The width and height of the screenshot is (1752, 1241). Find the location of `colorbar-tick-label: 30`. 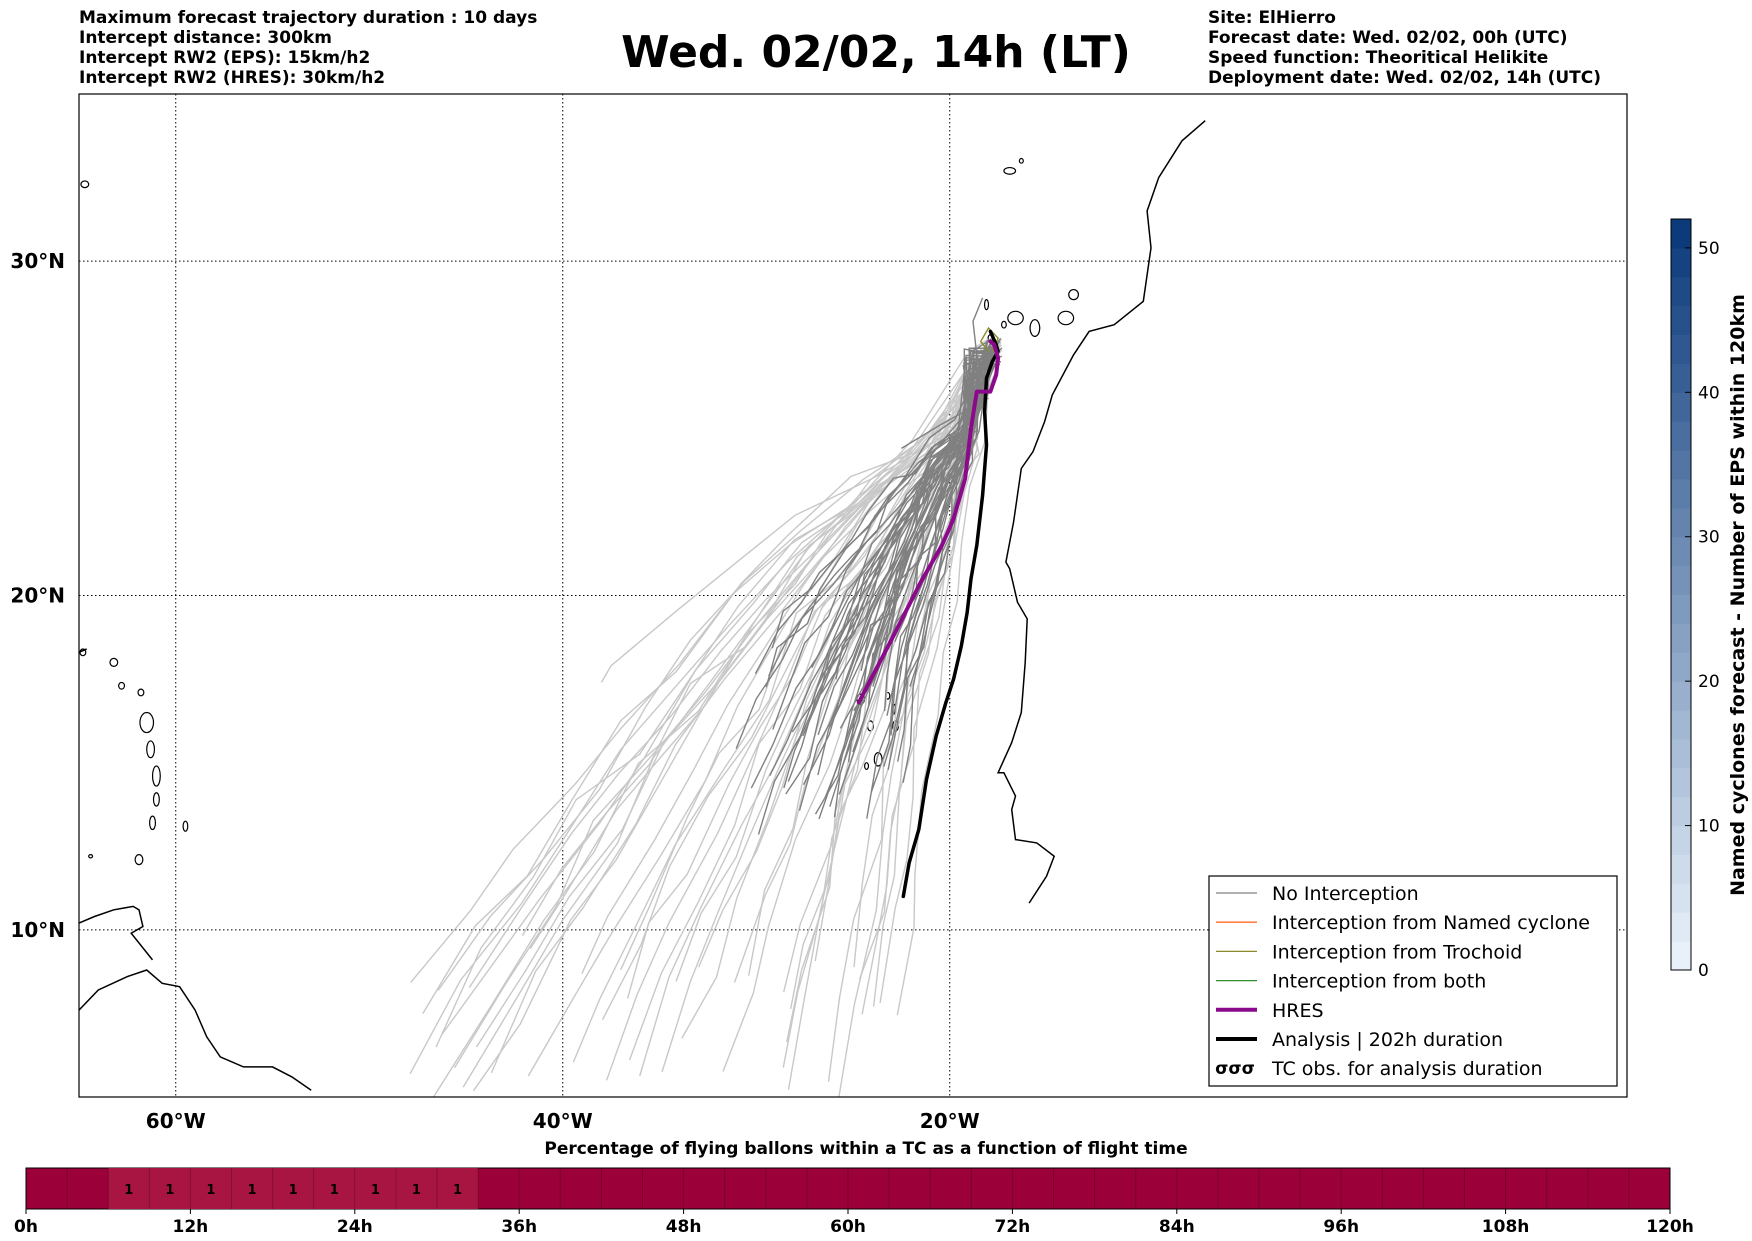

colorbar-tick-label: 30 is located at coordinates (1709, 538).